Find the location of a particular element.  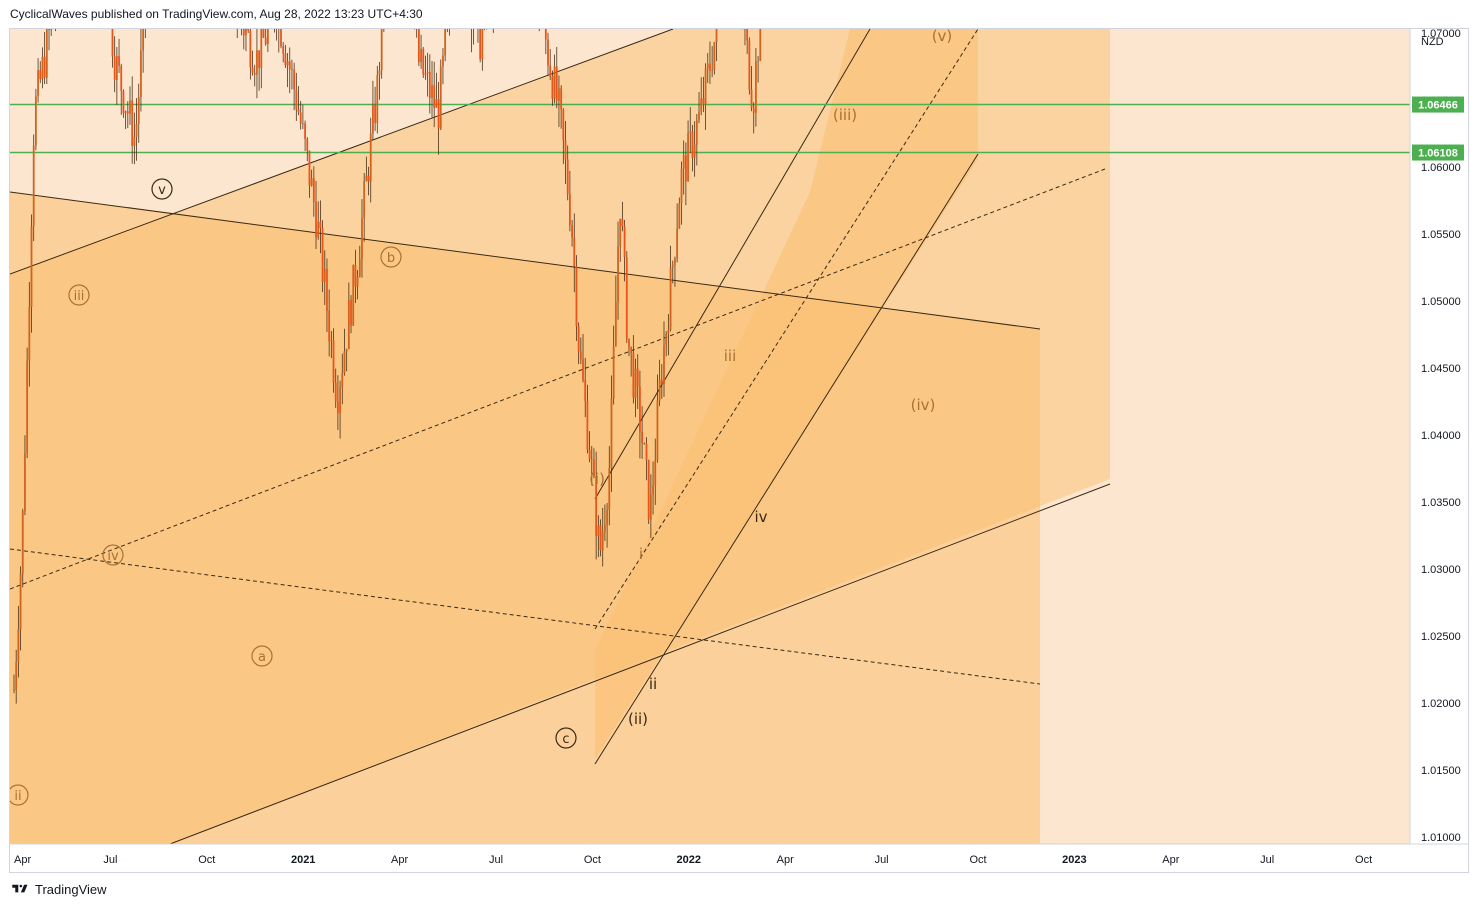

time-tick-label: Apr is located at coordinates (1170, 860).